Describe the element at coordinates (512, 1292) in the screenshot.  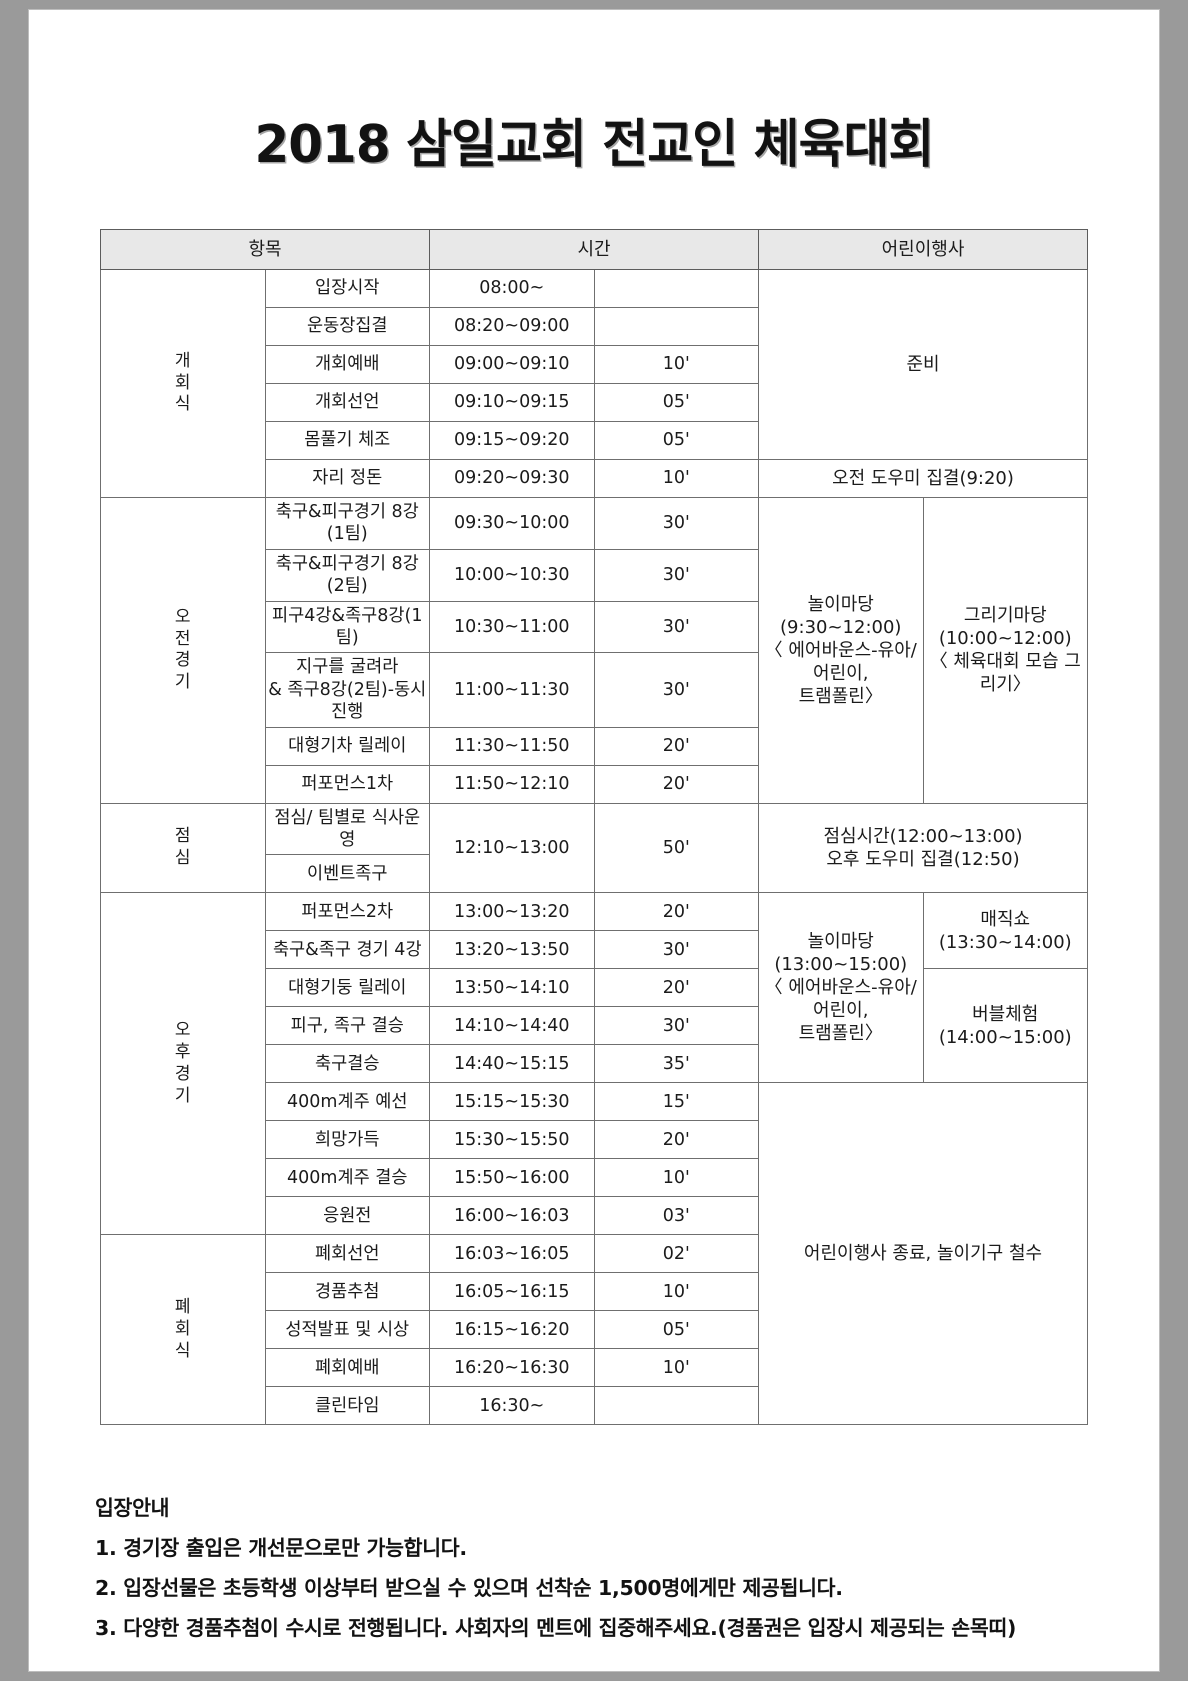
I see `row-time: 16:05~16:15` at that location.